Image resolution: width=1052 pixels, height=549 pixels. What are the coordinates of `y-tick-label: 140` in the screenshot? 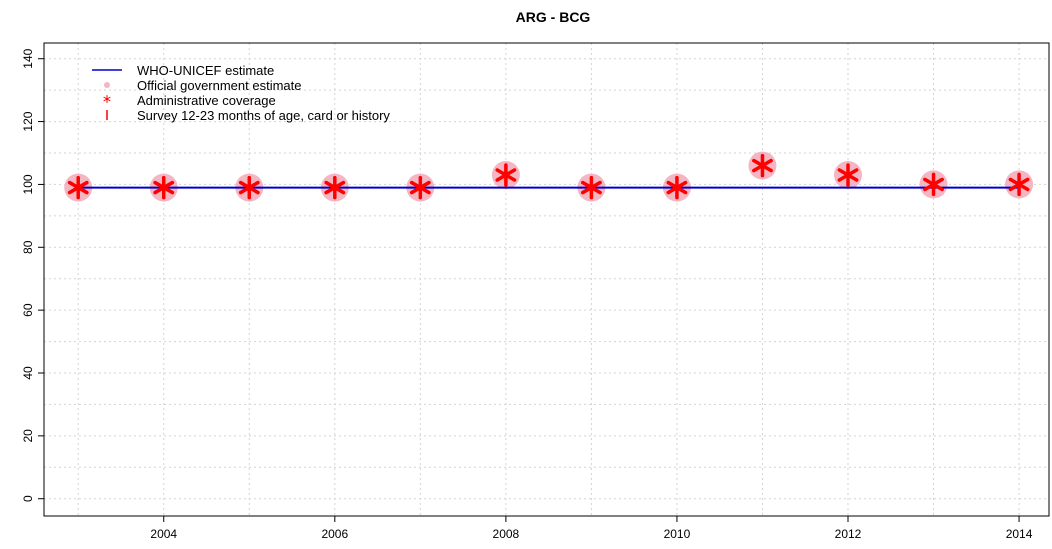 It's located at (28, 58).